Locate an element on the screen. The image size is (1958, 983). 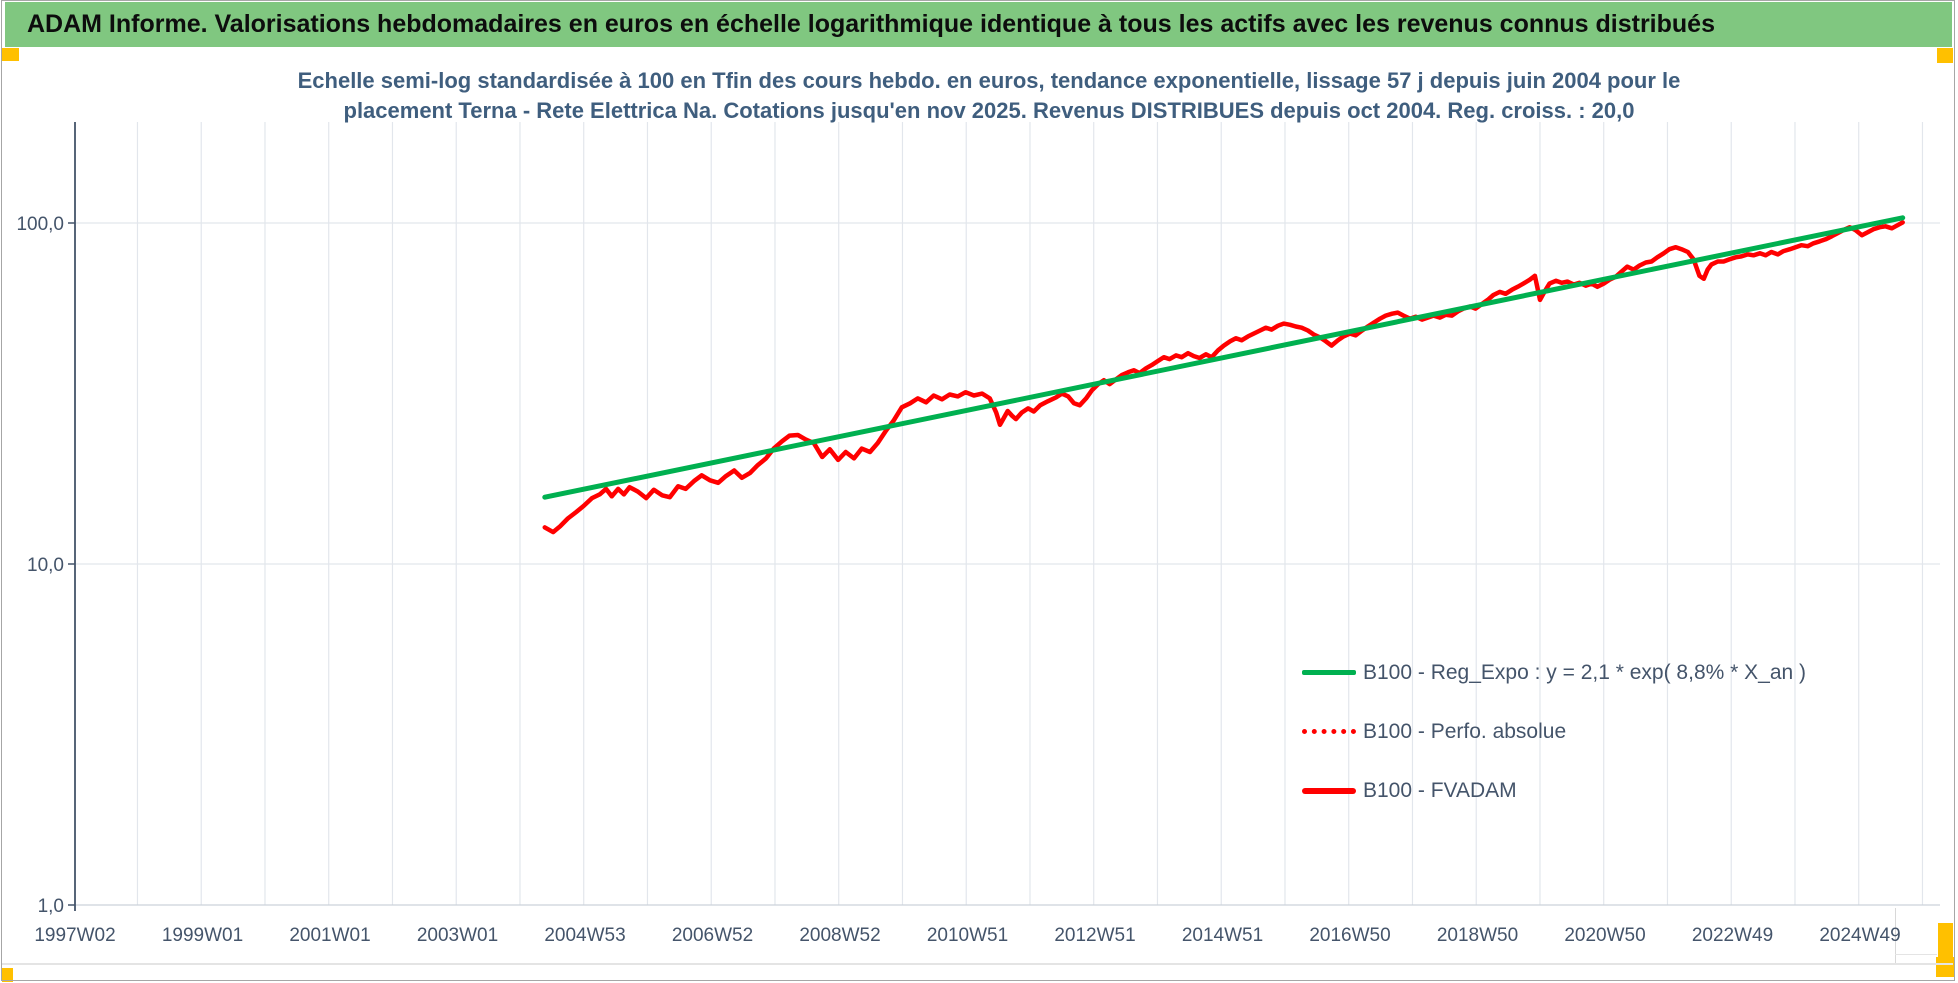
y-tick-label: 1,0 is located at coordinates (51, 906).